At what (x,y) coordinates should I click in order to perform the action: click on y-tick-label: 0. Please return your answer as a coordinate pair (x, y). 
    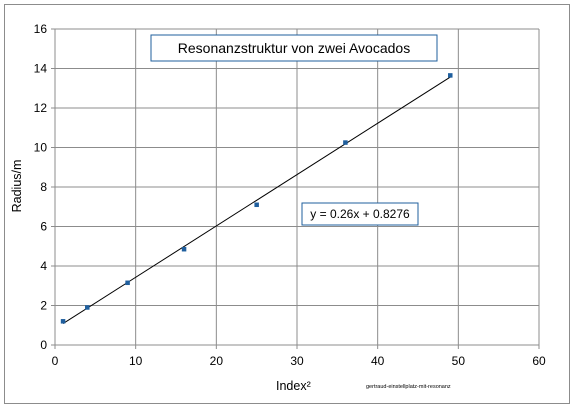
    Looking at the image, I should click on (43, 345).